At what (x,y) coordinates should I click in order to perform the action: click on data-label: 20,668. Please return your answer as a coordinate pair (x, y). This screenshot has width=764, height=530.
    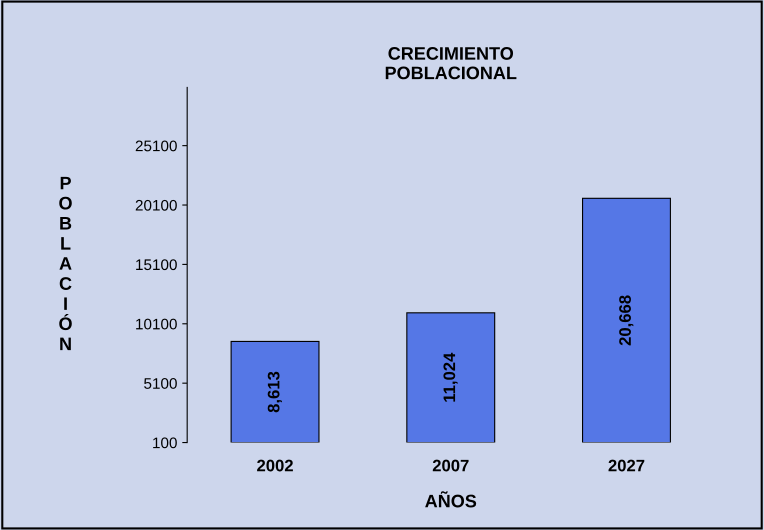
    Looking at the image, I should click on (626, 320).